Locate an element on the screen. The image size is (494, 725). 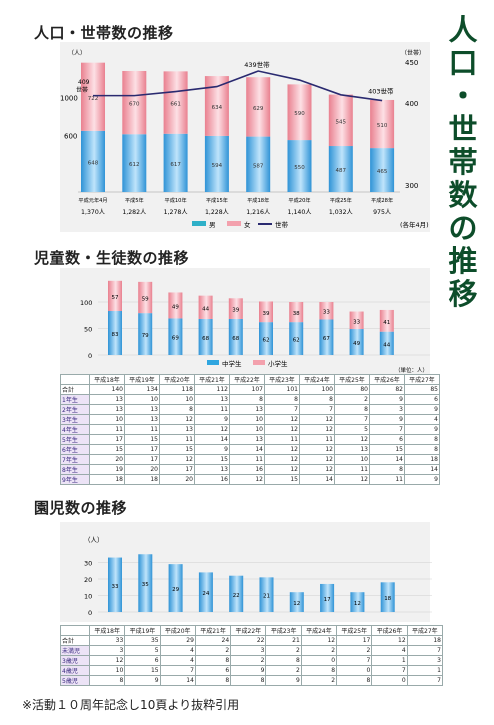
y-tick-label: 50 is located at coordinates (88, 330).